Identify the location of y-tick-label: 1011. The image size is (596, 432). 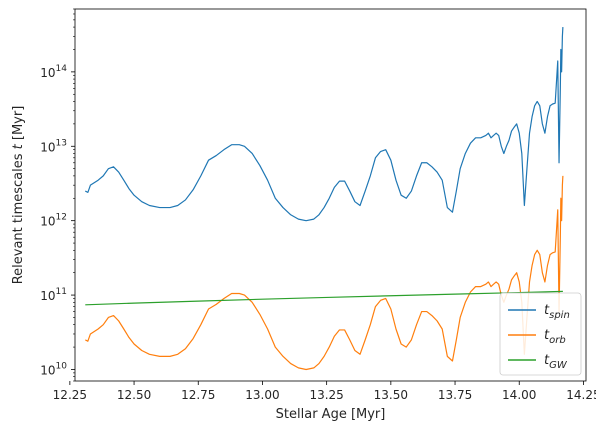
(53, 295).